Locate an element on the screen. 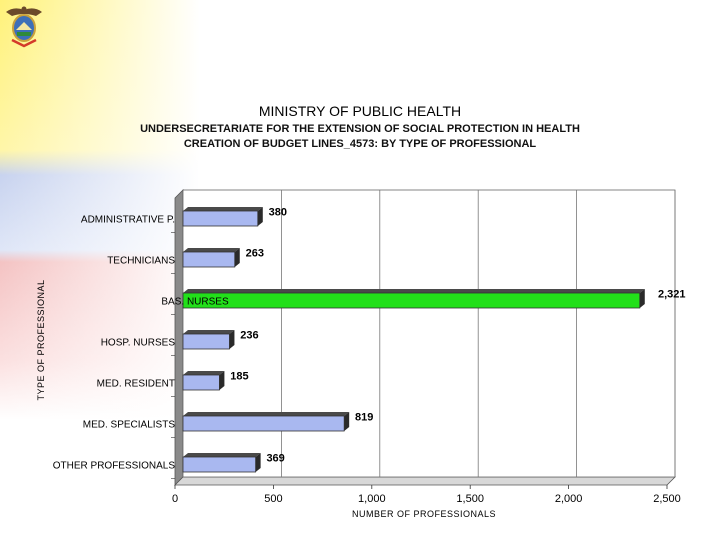  x-tick-label: 1,500 is located at coordinates (470, 499).